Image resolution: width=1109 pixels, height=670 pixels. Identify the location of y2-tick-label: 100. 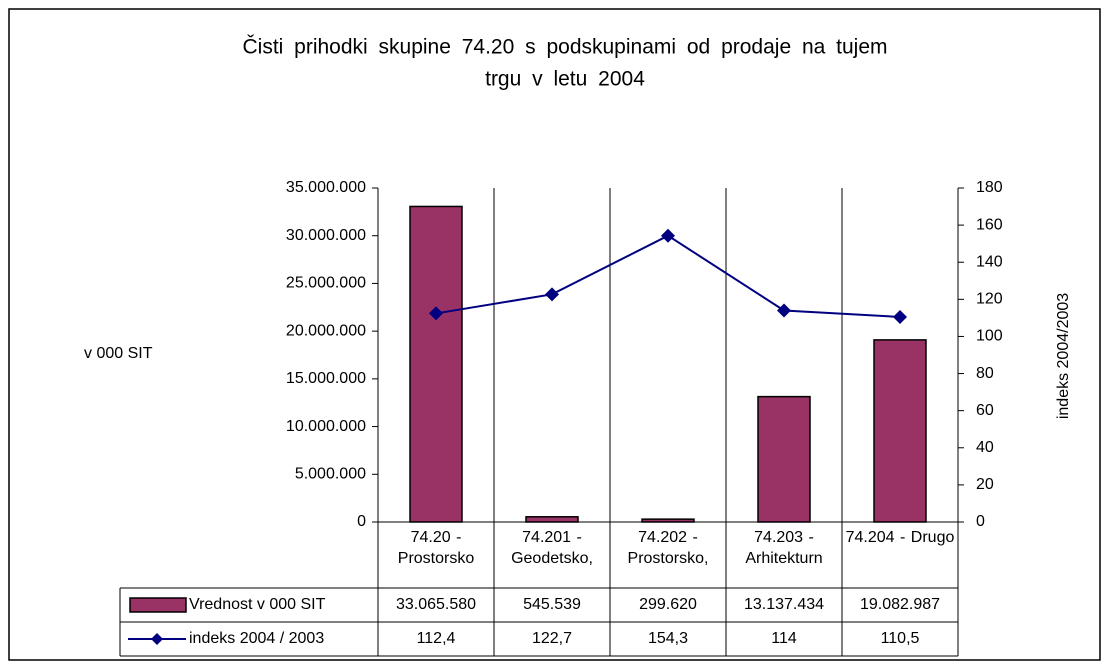
(989, 336).